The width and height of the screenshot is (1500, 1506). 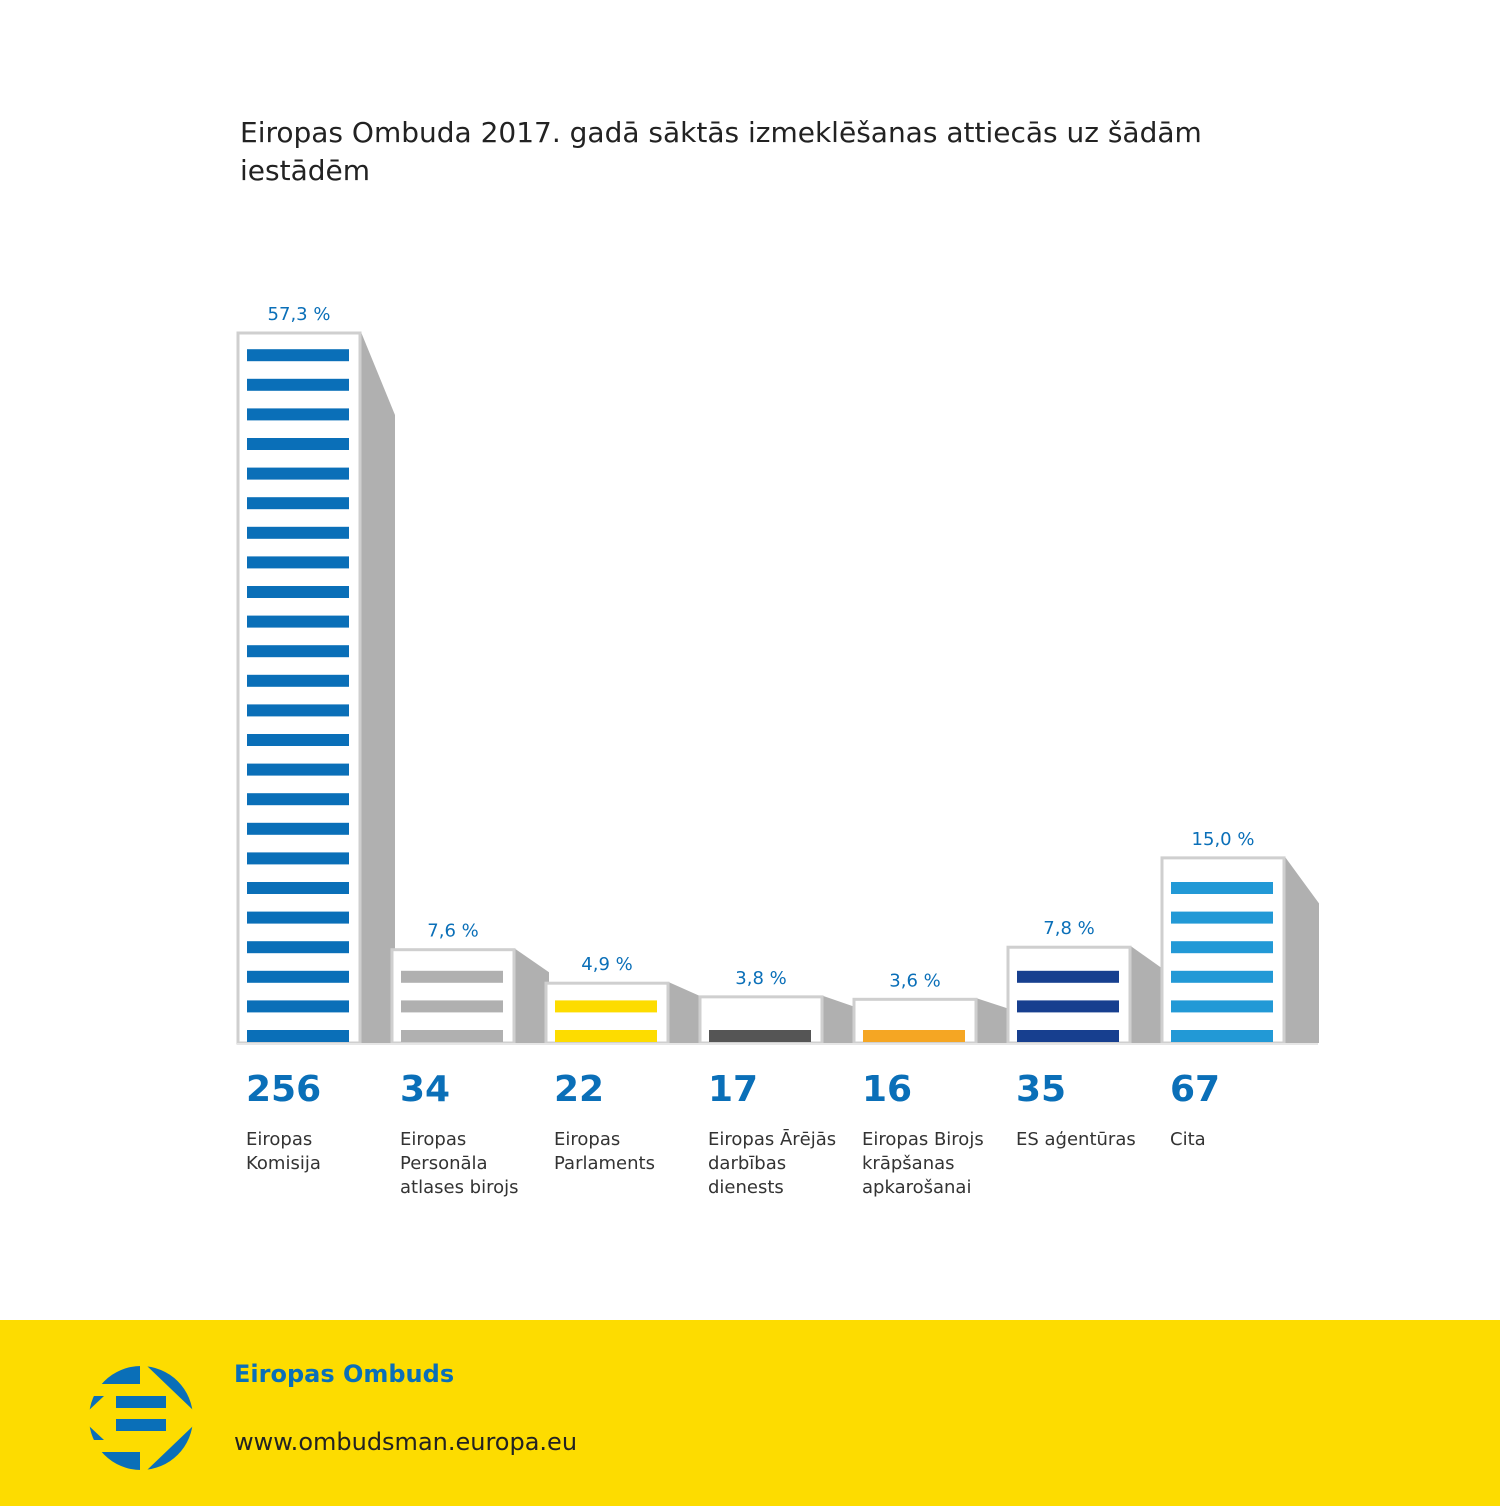 I want to click on category: 16 Eiropas Birojs krāpšanas apkarošanai, so click(x=937, y=1135).